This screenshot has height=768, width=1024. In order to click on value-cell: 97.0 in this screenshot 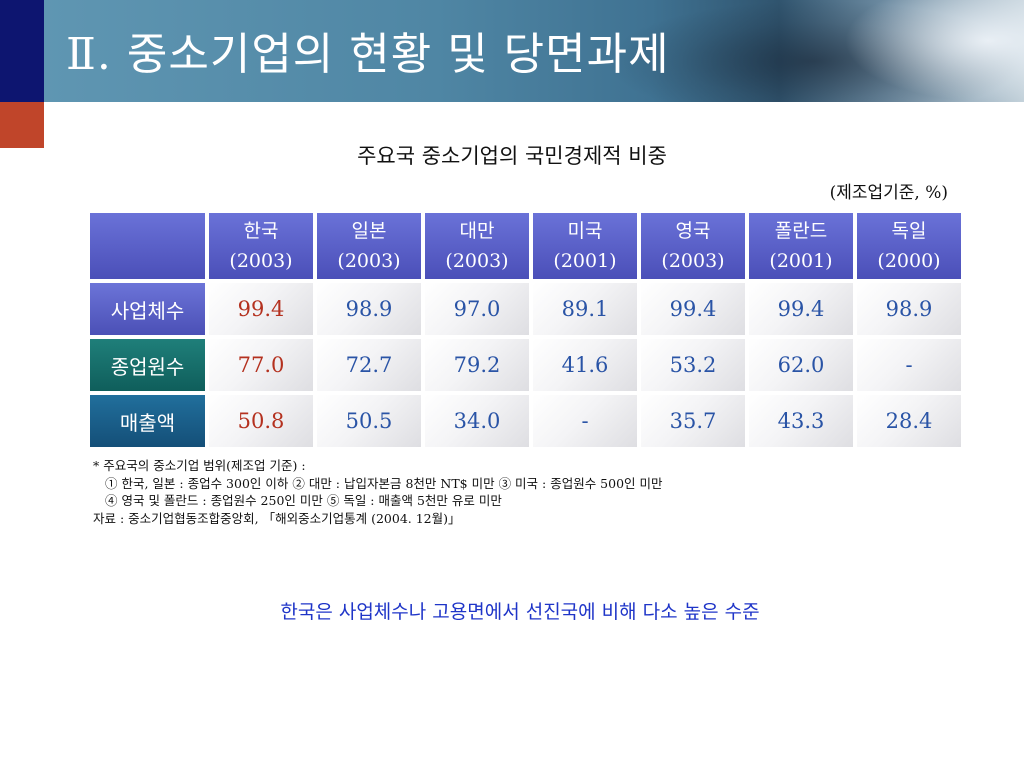, I will do `click(477, 309)`.